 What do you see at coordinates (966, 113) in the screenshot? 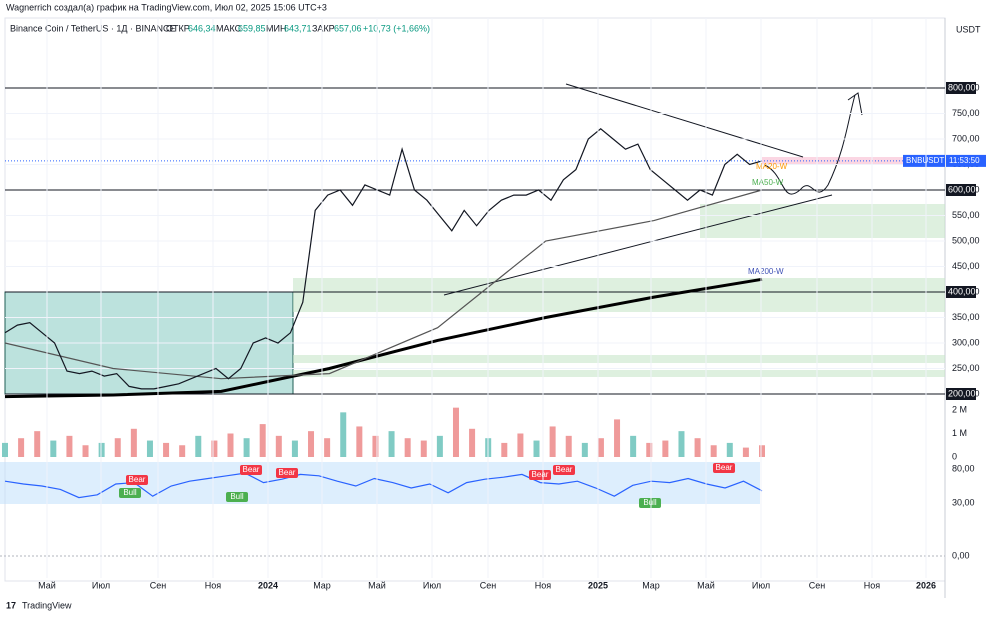
I see `price-tick-label: 750,00` at bounding box center [966, 113].